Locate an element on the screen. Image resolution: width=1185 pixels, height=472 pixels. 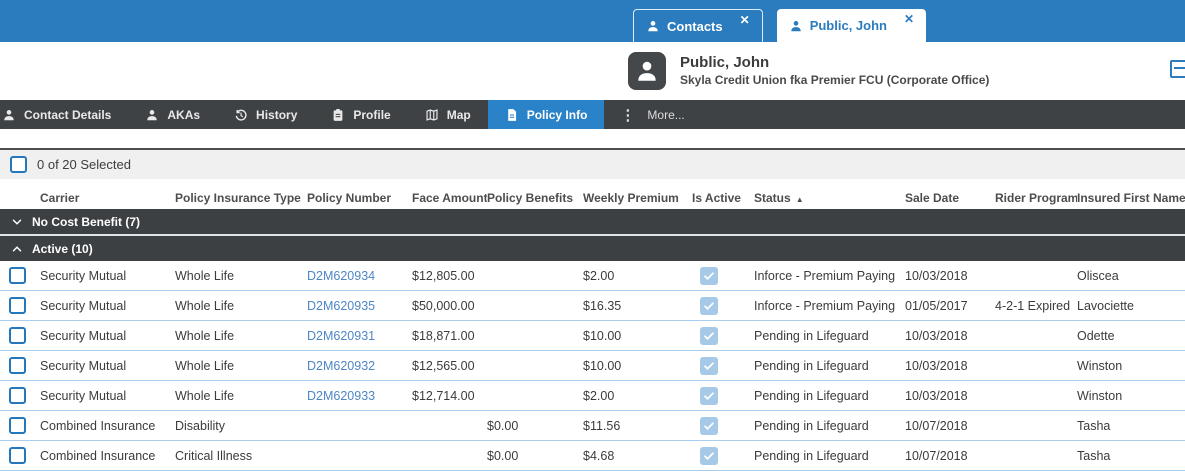
col-header-policy-insurance-type: Policy Insurance Type is located at coordinates (238, 197).